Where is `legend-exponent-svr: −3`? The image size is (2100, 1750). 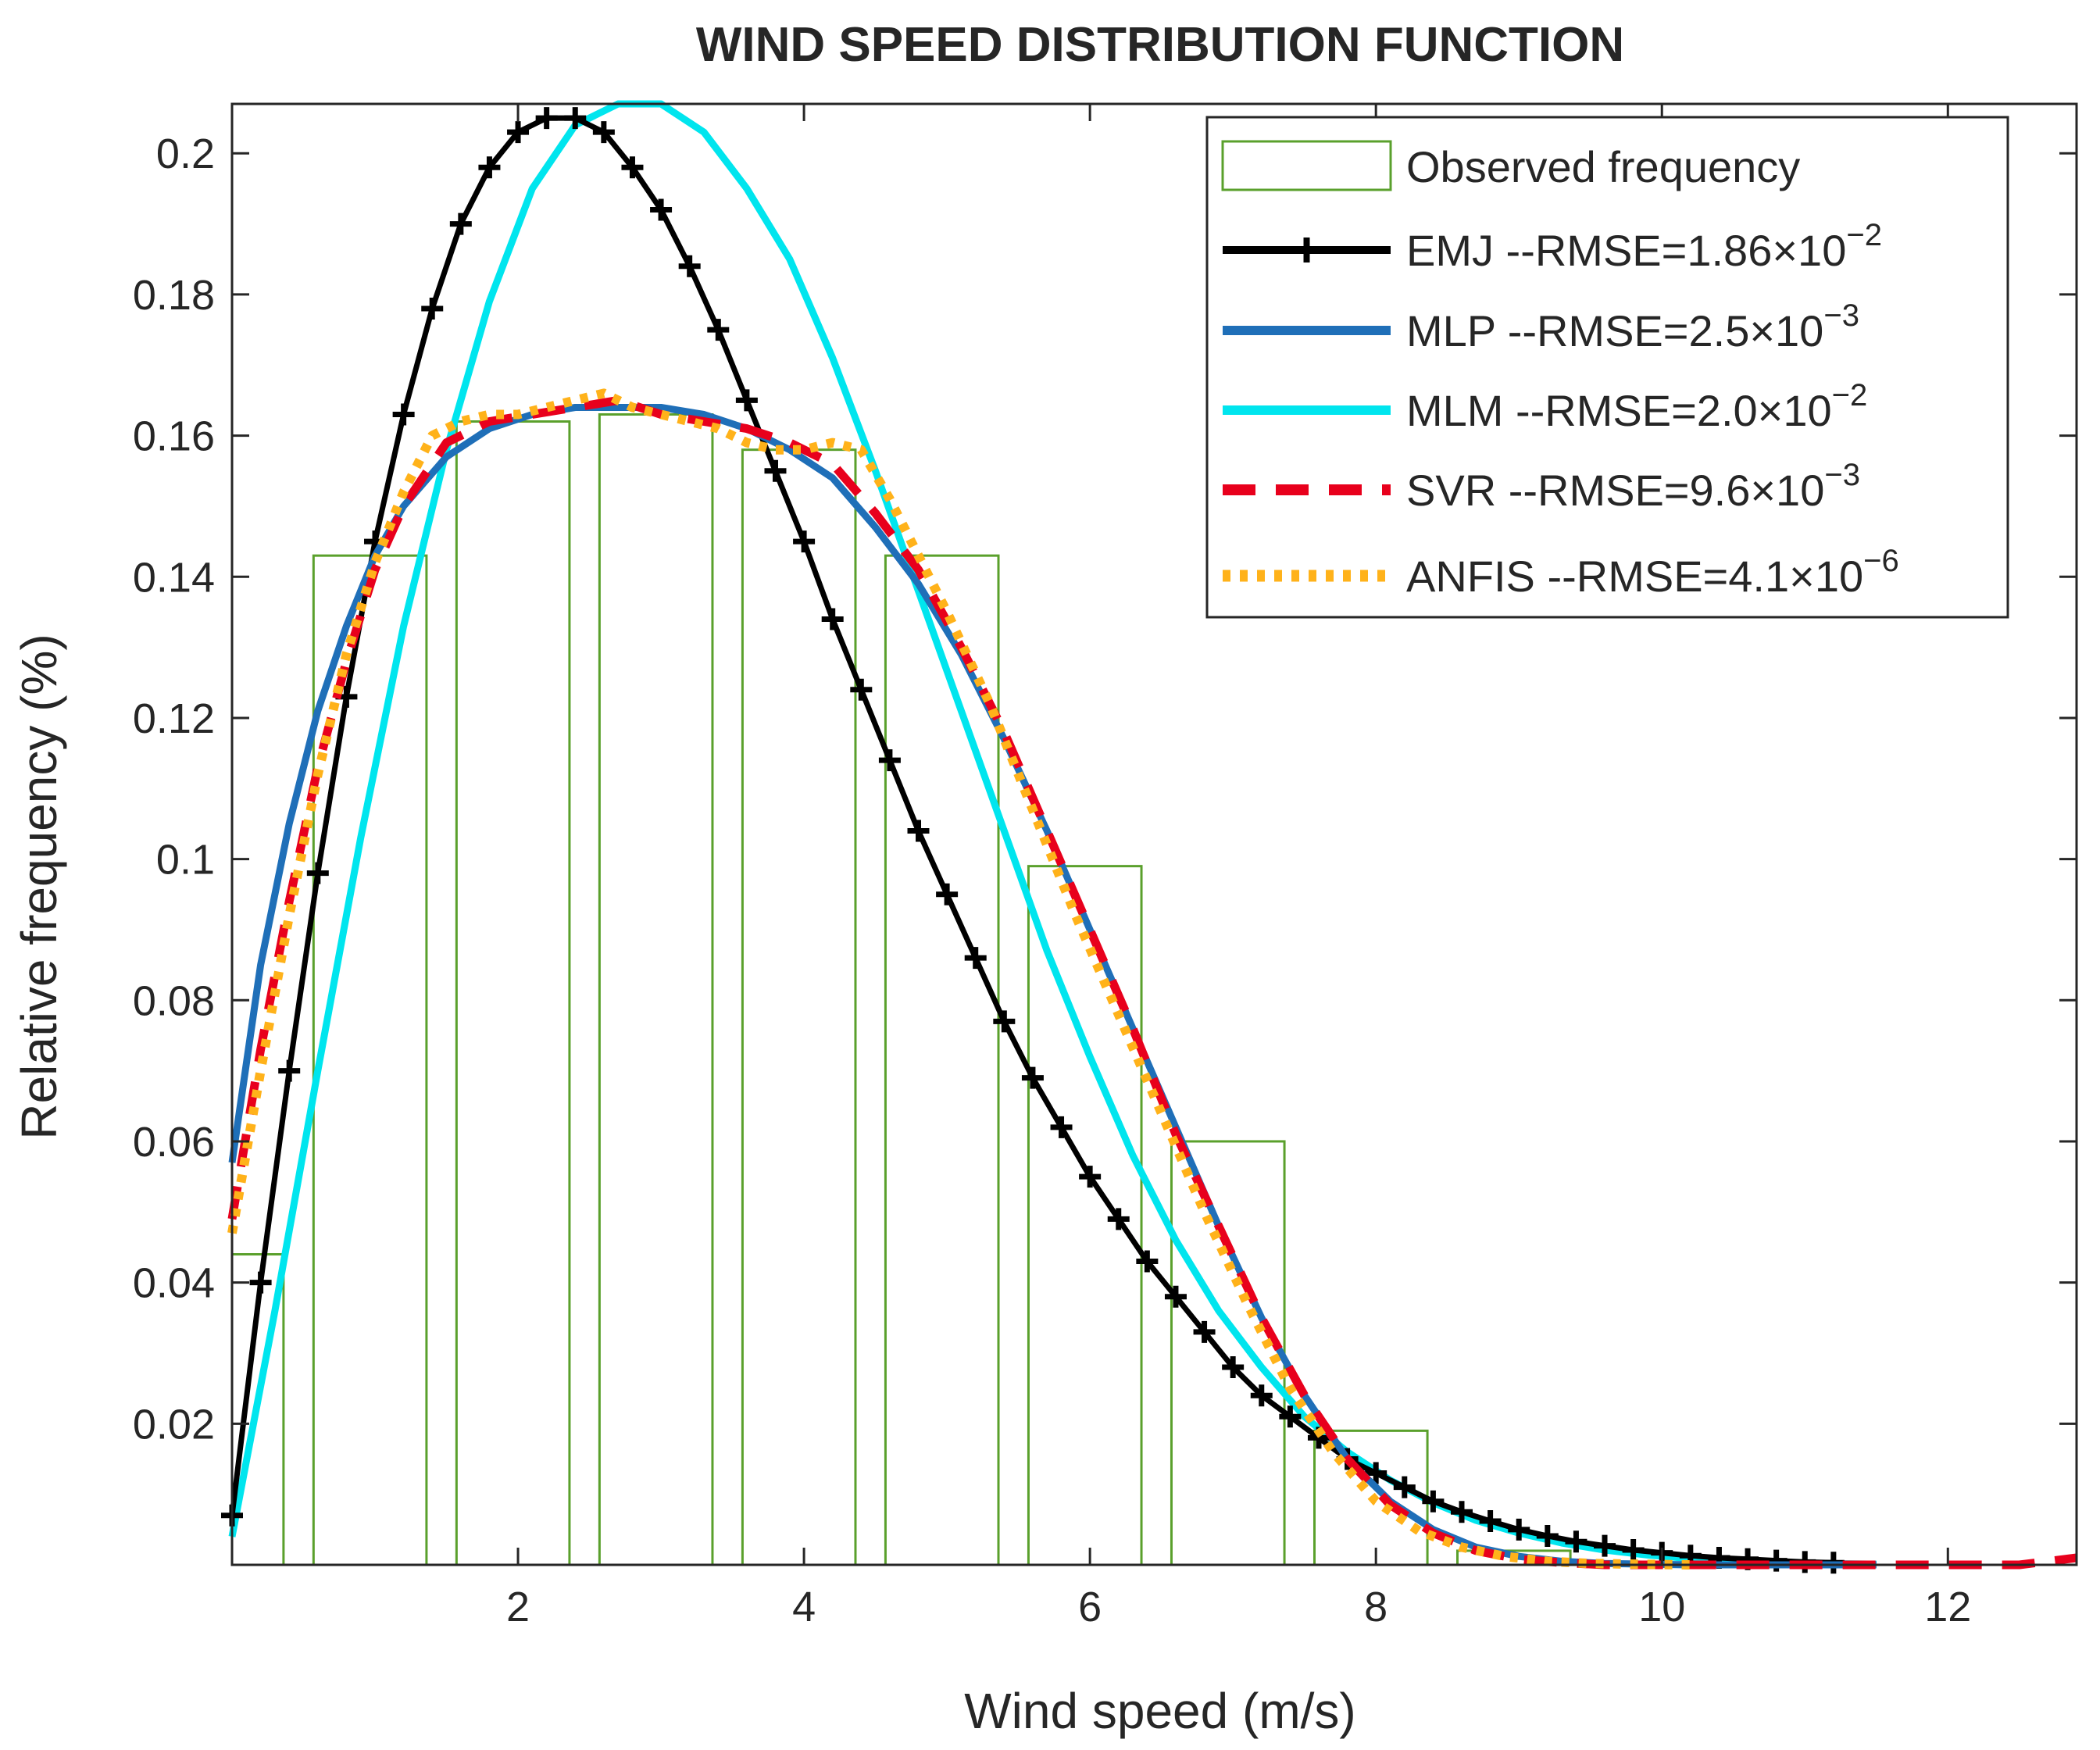
legend-exponent-svr: −3 is located at coordinates (1842, 475).